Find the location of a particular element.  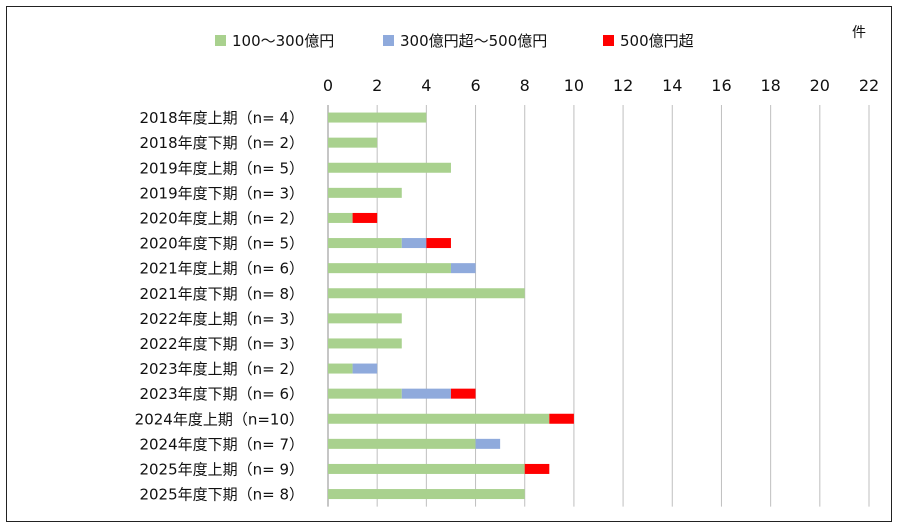

category-label: 2024年度下期（n= 7） is located at coordinates (221, 444).